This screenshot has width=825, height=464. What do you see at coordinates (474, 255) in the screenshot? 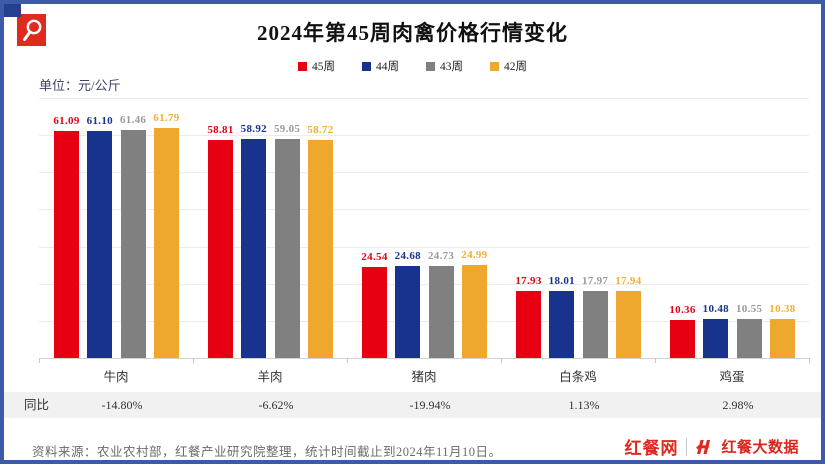
I see `bar-value-label: 24.99` at bounding box center [474, 255].